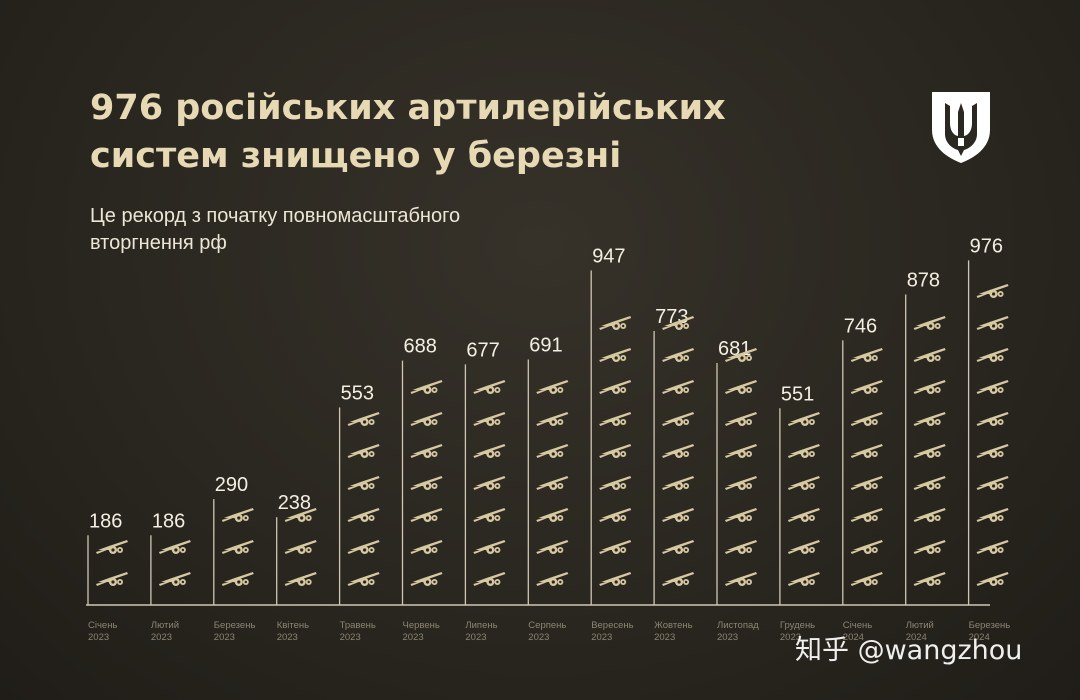 This screenshot has height=700, width=1080. What do you see at coordinates (961, 127) in the screenshot?
I see `trident-emblem-icon` at bounding box center [961, 127].